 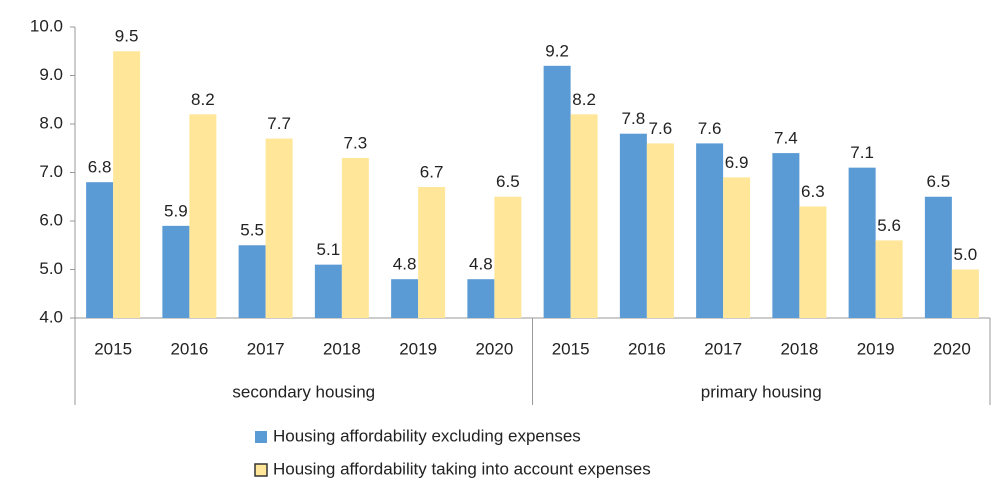 What do you see at coordinates (100, 167) in the screenshot?
I see `value-label: 6.8` at bounding box center [100, 167].